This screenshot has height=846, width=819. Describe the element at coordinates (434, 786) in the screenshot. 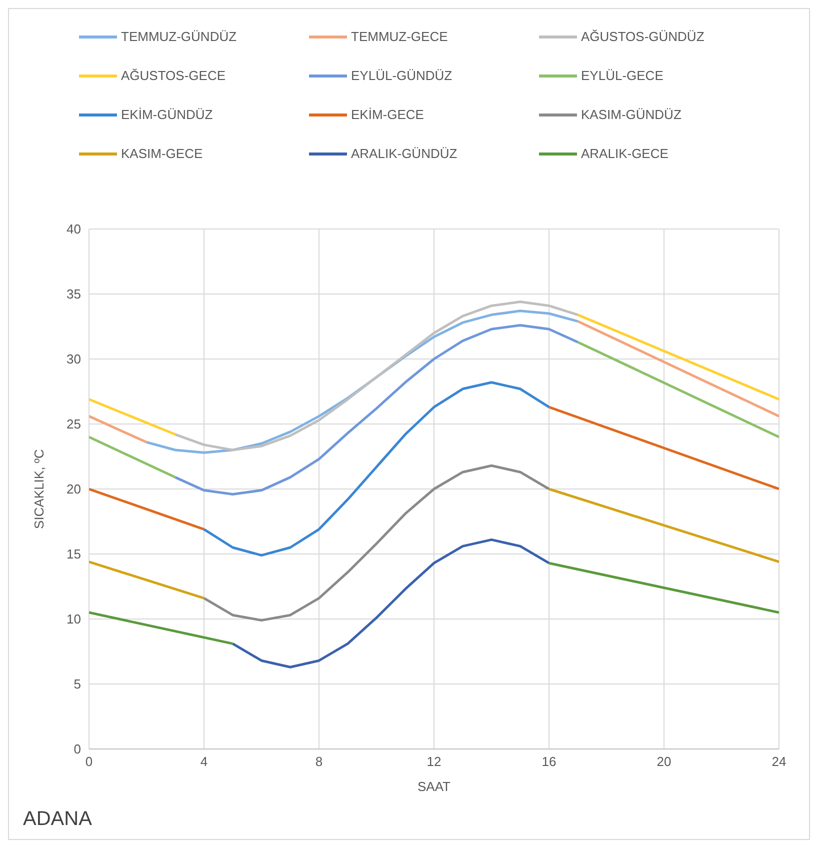

I see `x-axis-title: SAAT` at that location.